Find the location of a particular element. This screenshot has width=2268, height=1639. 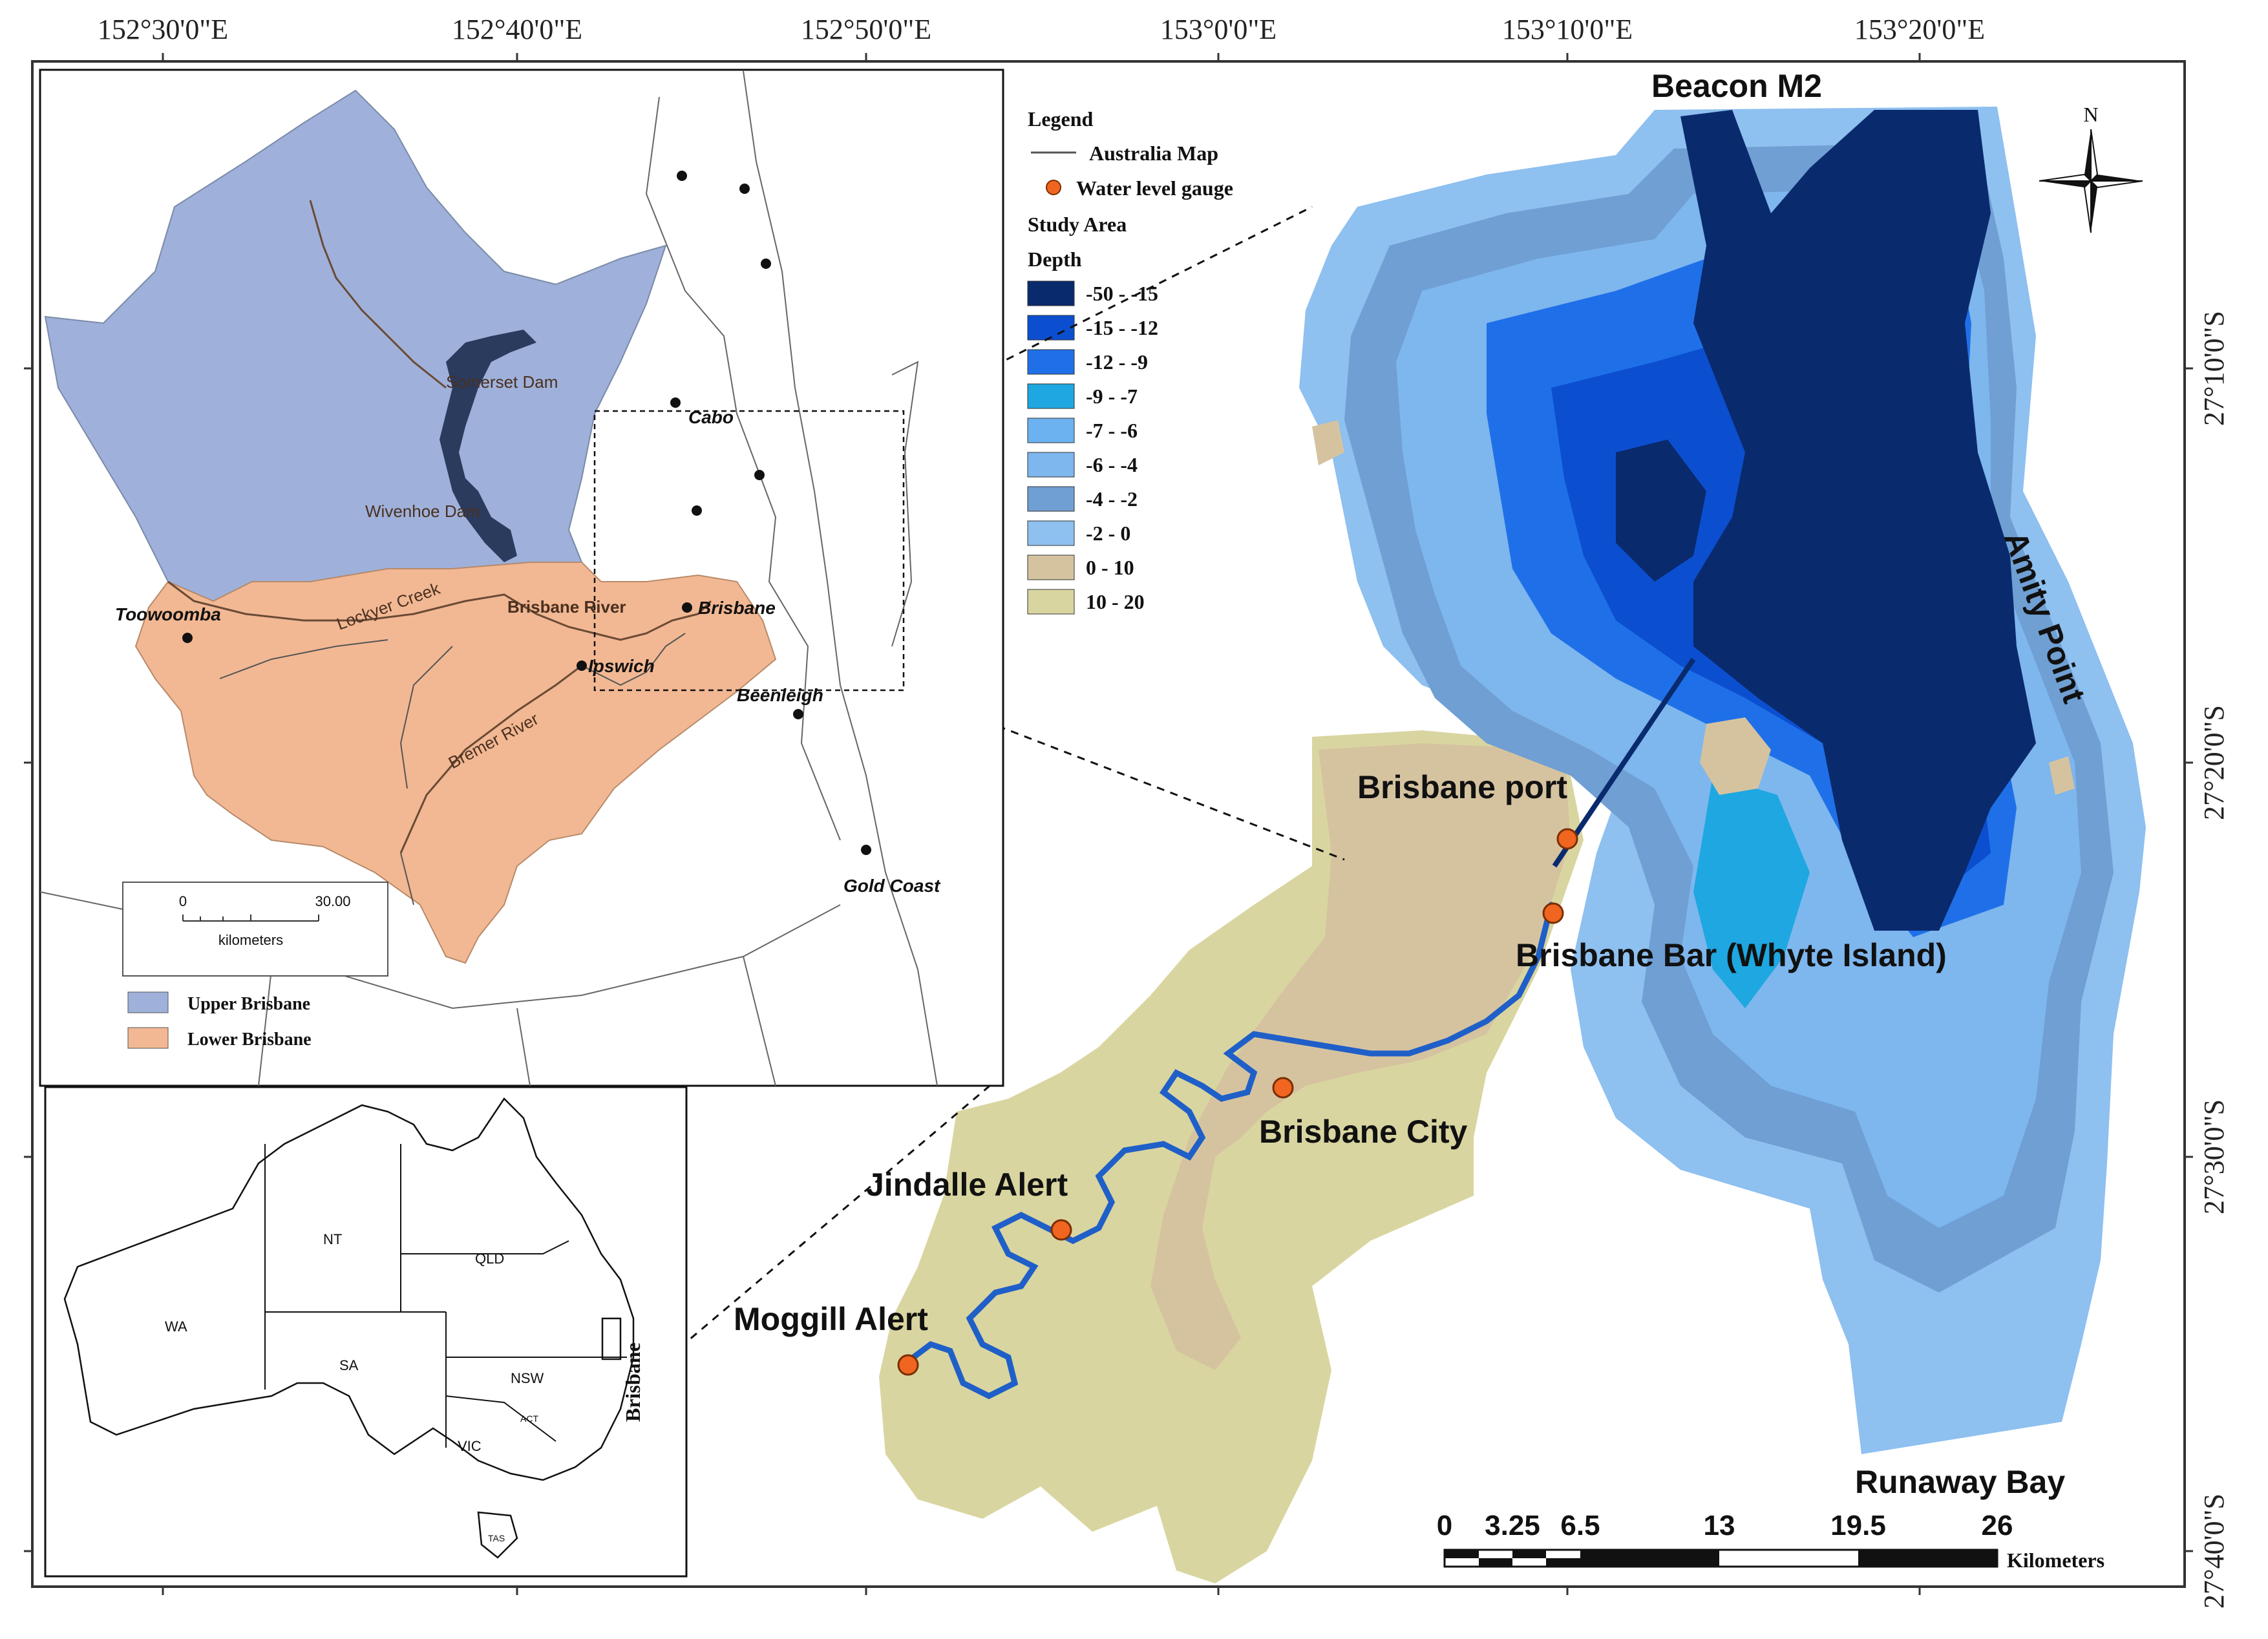

state-sa: SA is located at coordinates (349, 1365).